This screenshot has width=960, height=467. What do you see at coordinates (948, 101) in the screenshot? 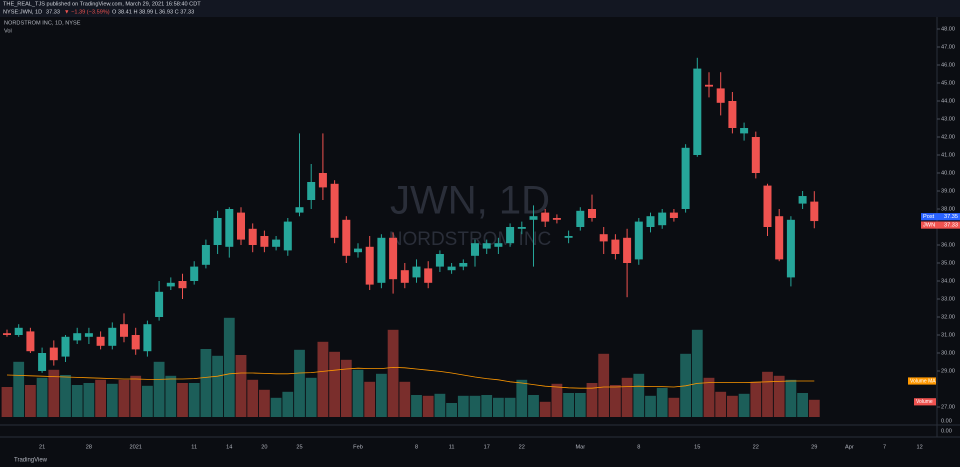
I see `y-tick-label: 44.00` at bounding box center [948, 101].